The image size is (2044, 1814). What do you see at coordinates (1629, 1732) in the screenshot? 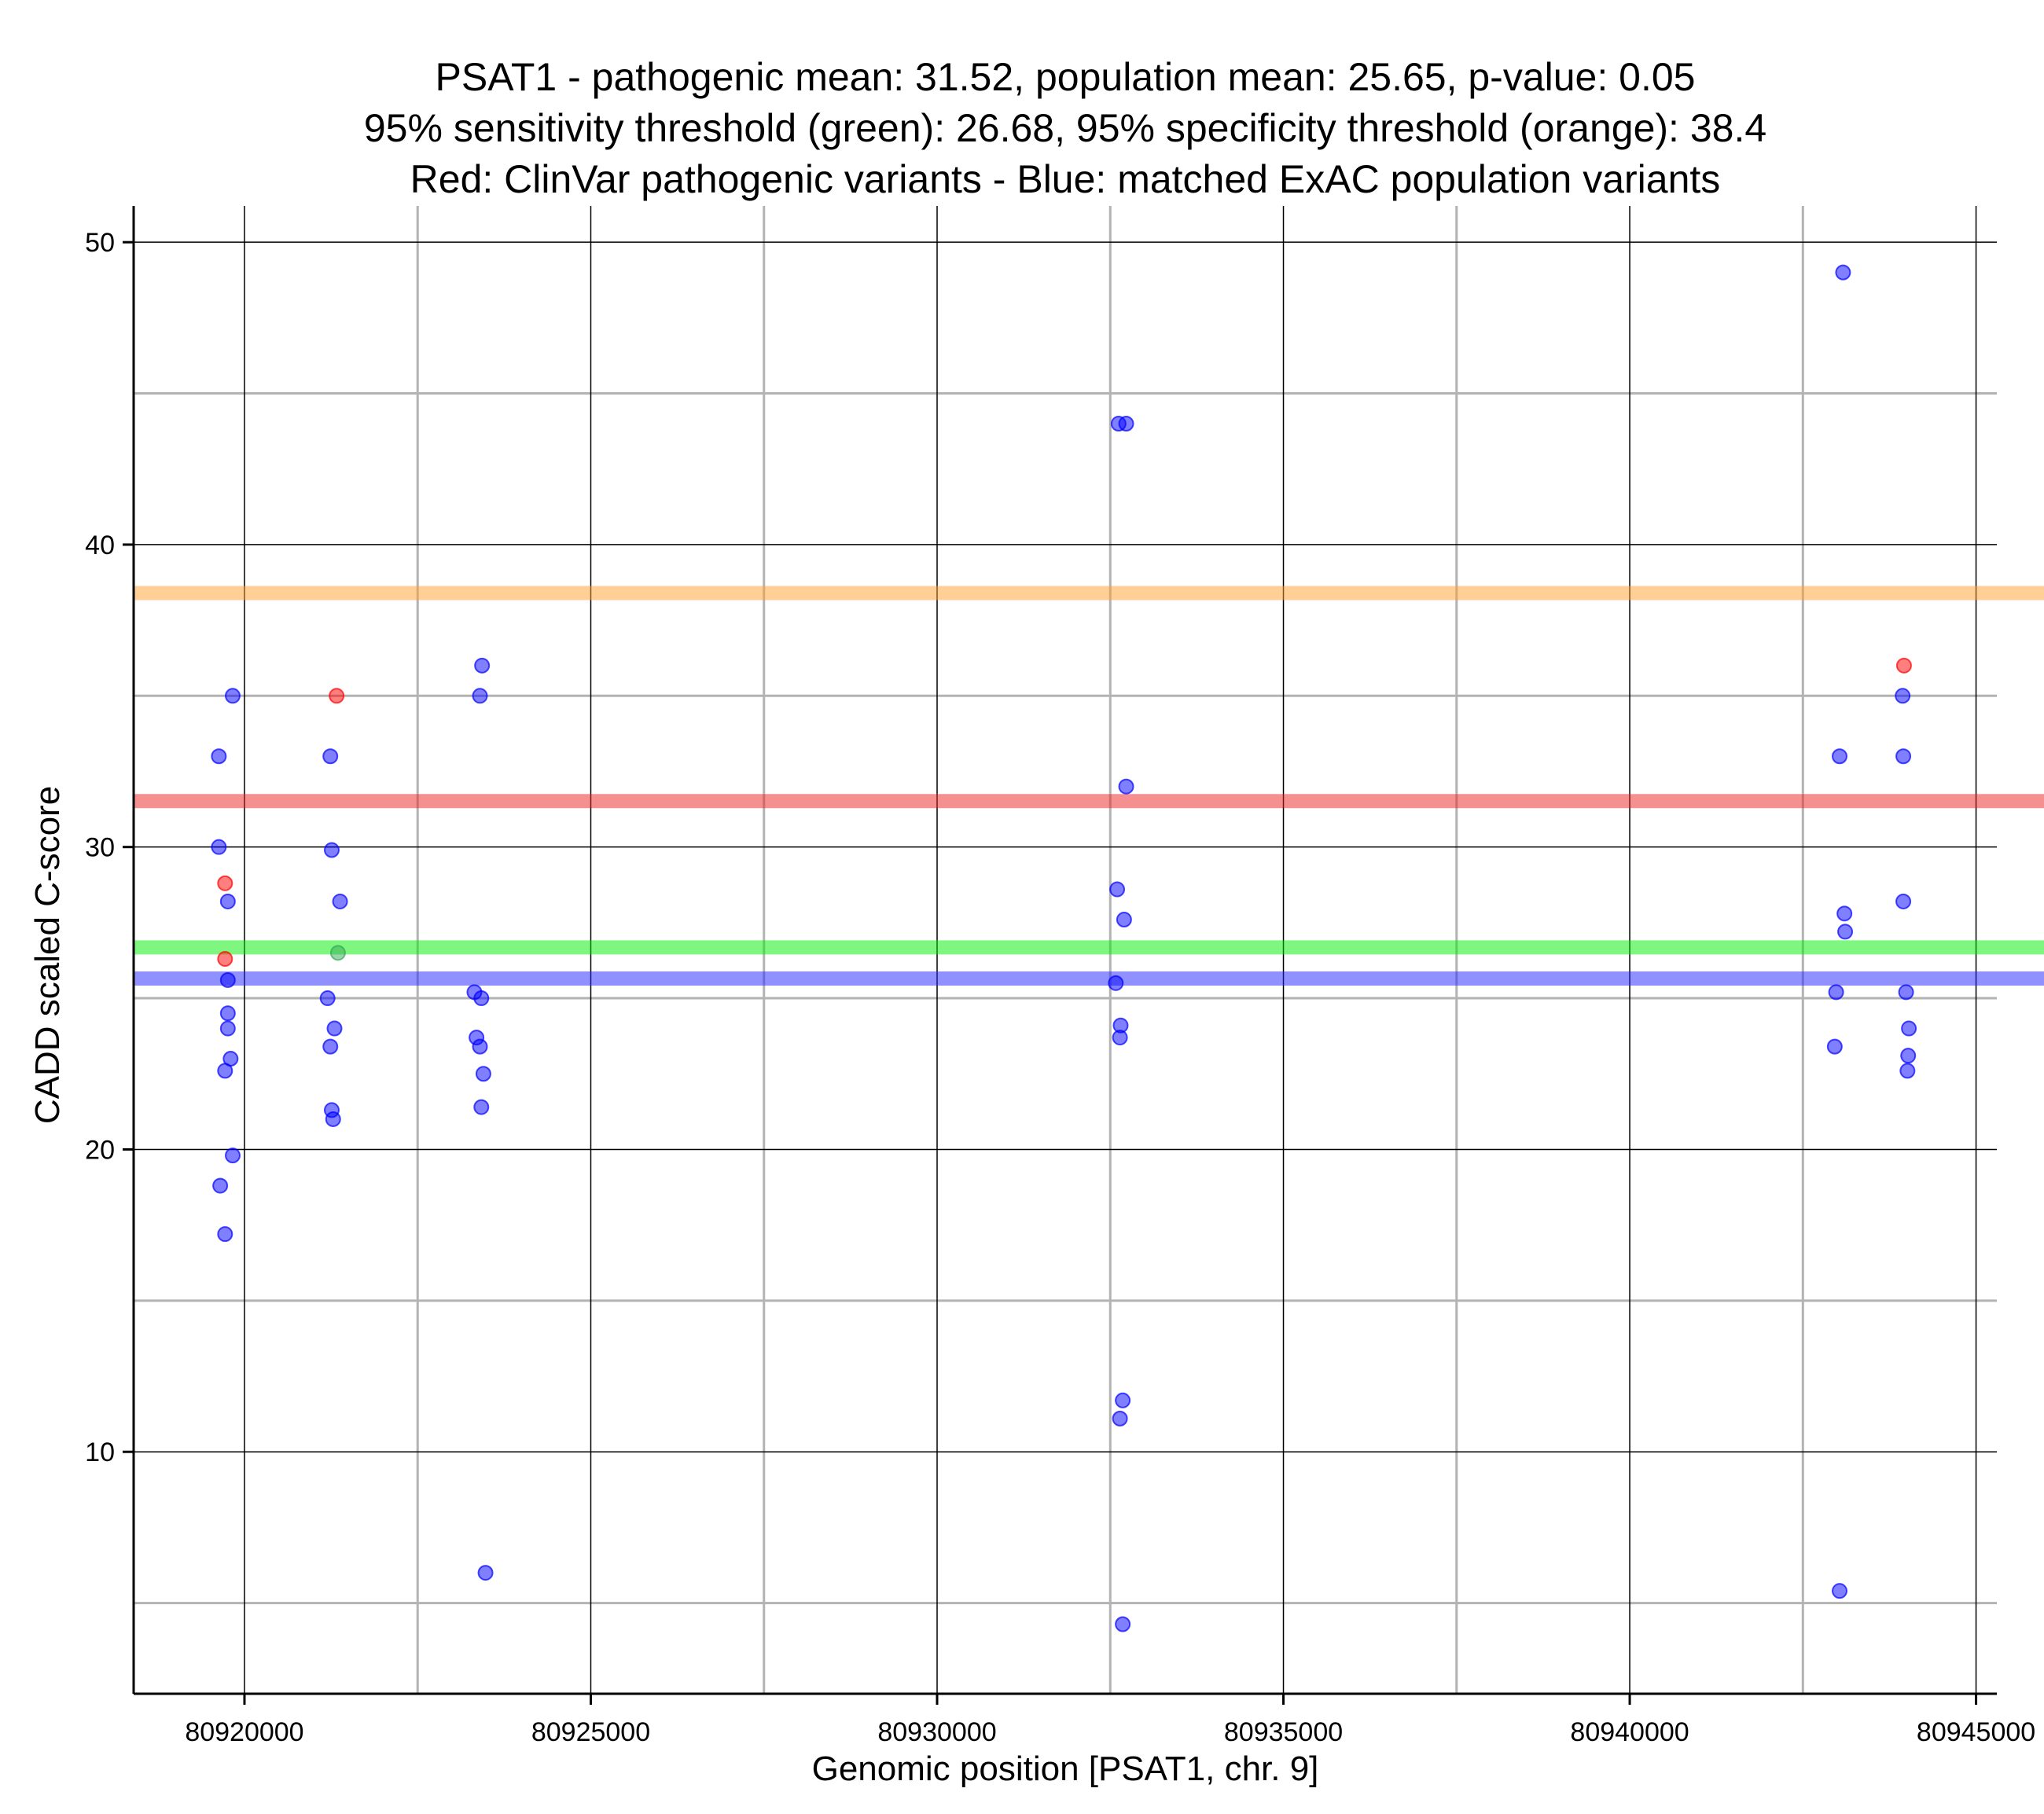
I see `x-tick-label: 80940000` at bounding box center [1629, 1732].